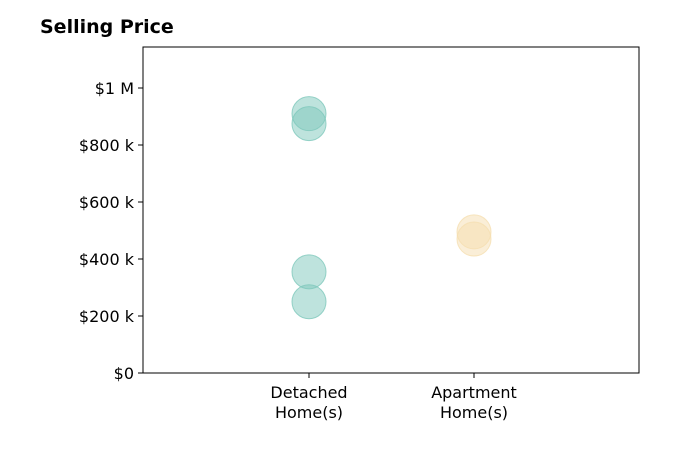 The width and height of the screenshot is (679, 462). Describe the element at coordinates (107, 27) in the screenshot. I see `chart-title: Selling Price` at that location.